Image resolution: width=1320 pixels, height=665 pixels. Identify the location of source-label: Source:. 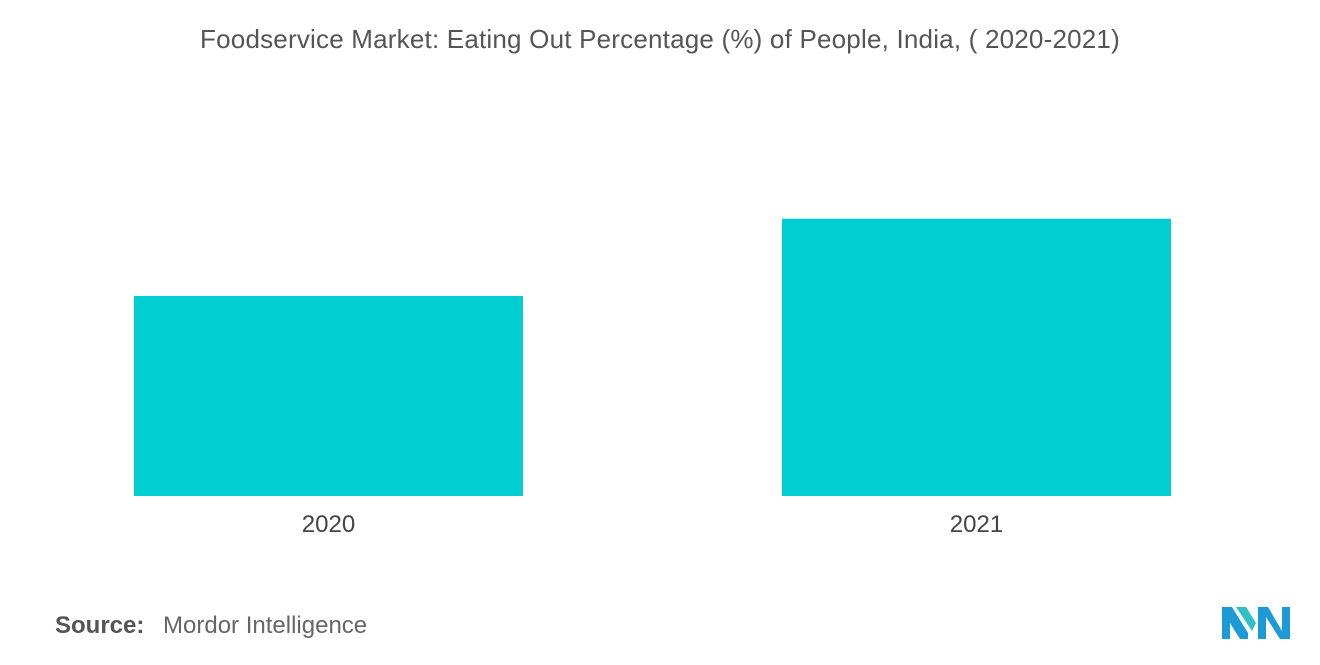
(100, 625).